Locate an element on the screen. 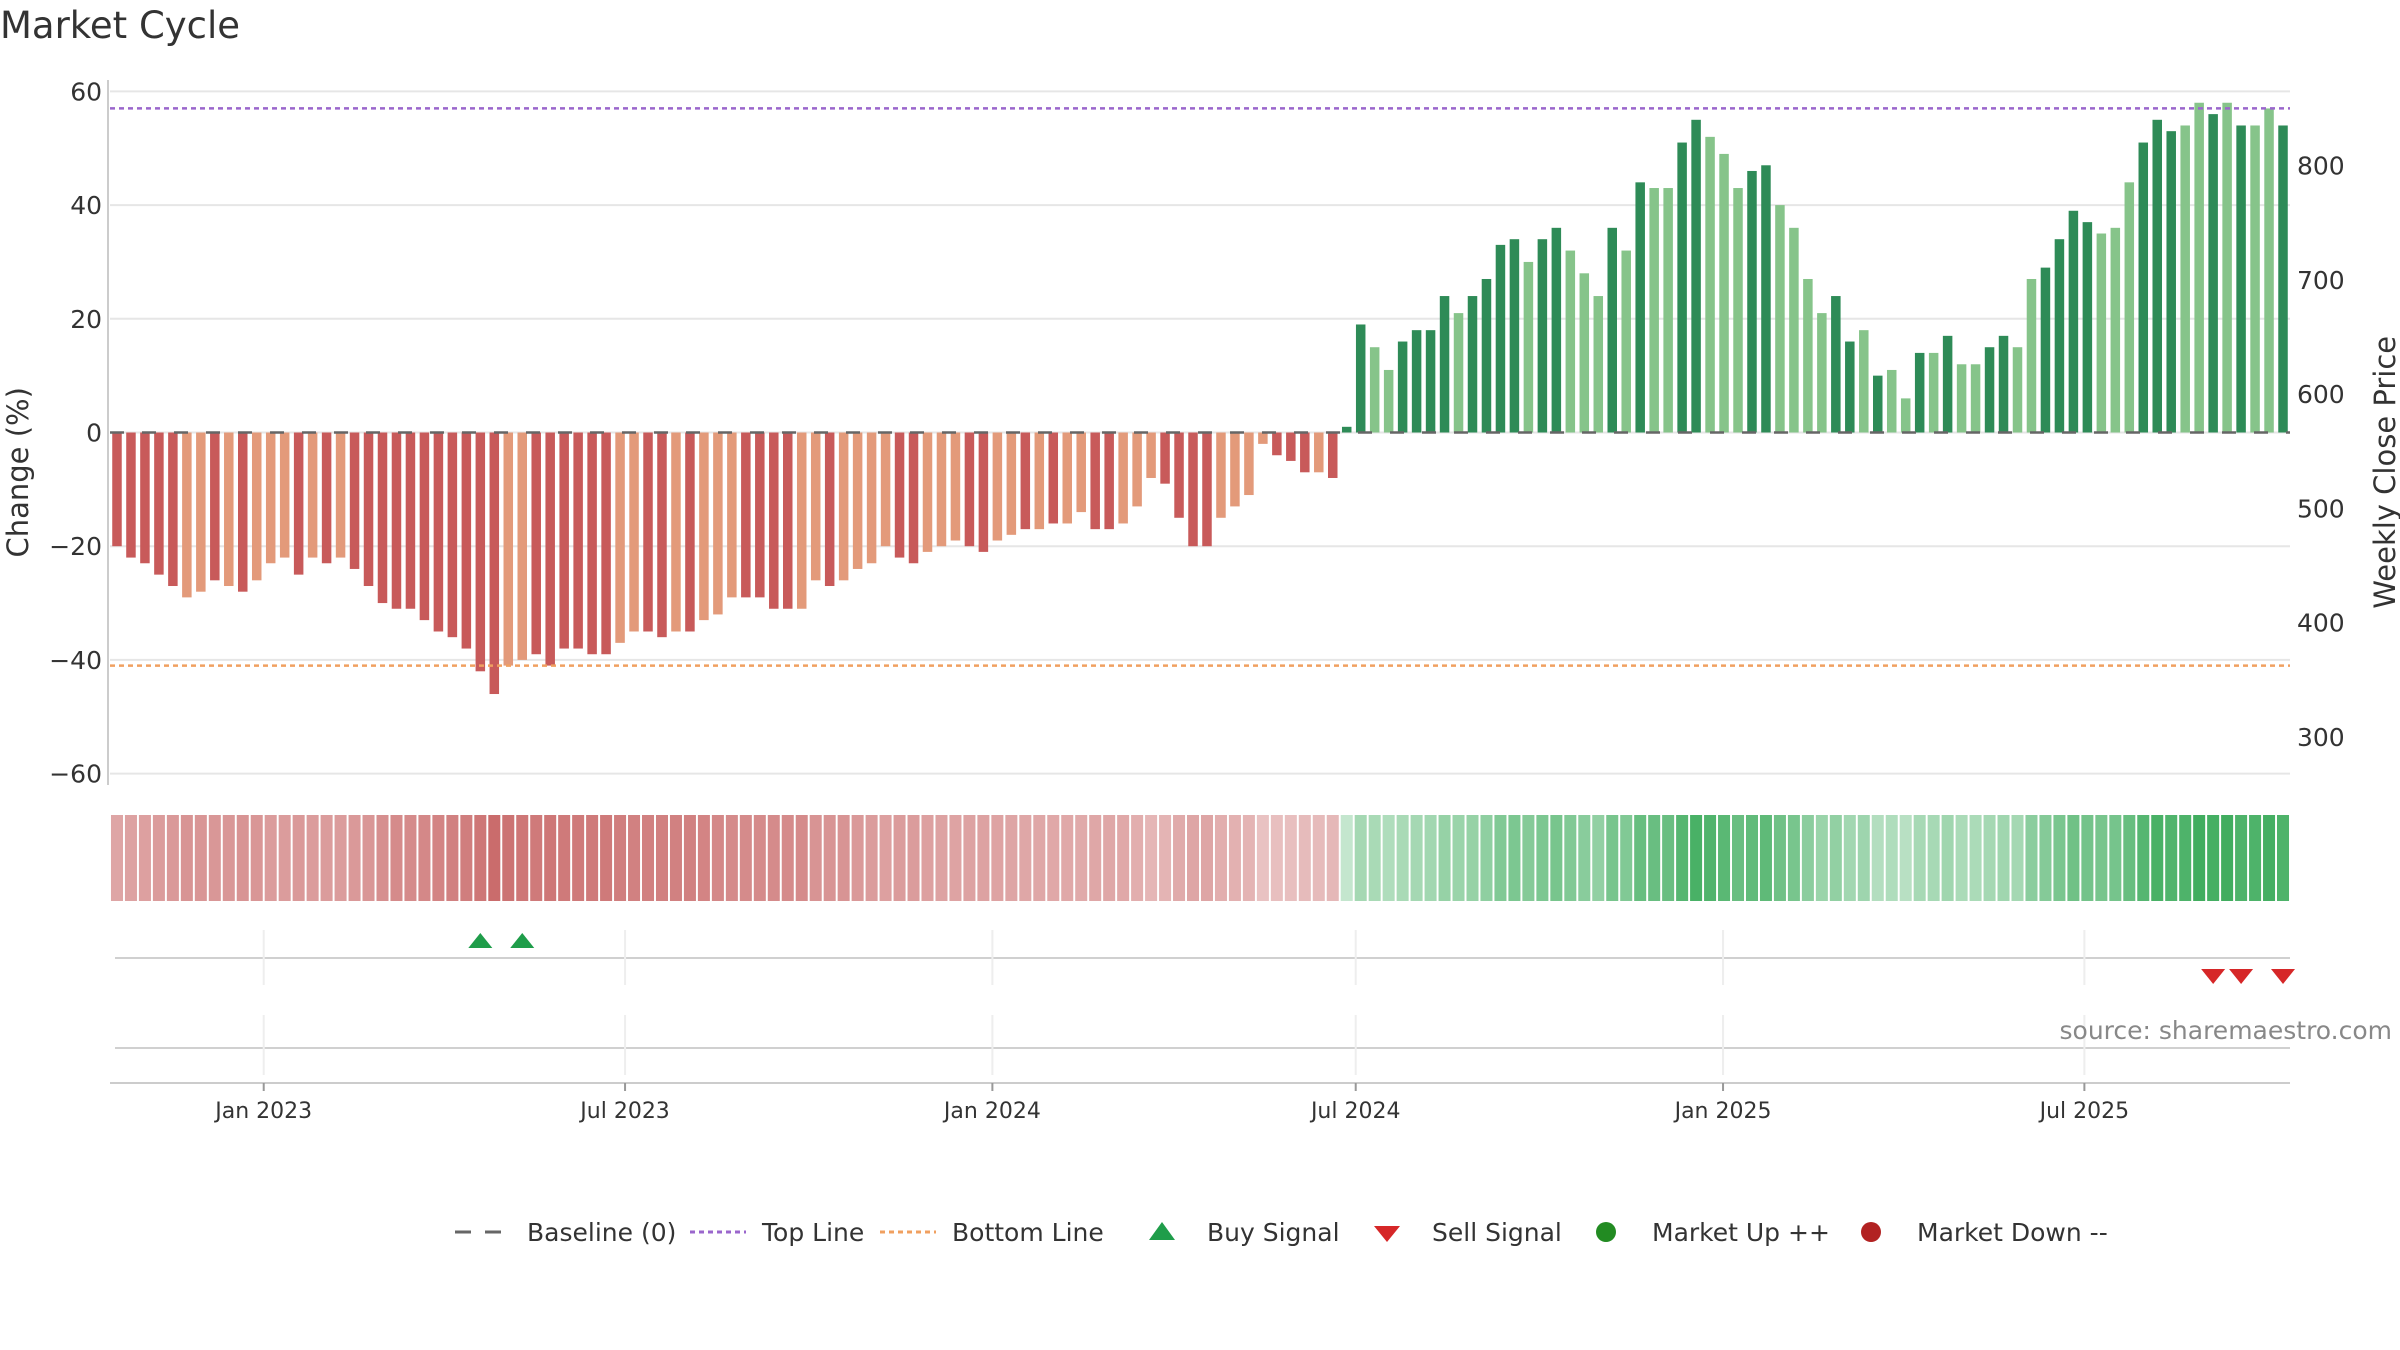 The height and width of the screenshot is (1350, 2400). strength-strip is located at coordinates (1200, 858).